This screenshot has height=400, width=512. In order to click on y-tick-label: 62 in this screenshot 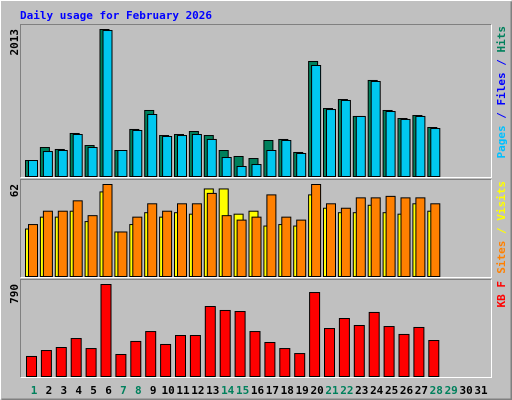, I will do `click(14, 190)`.